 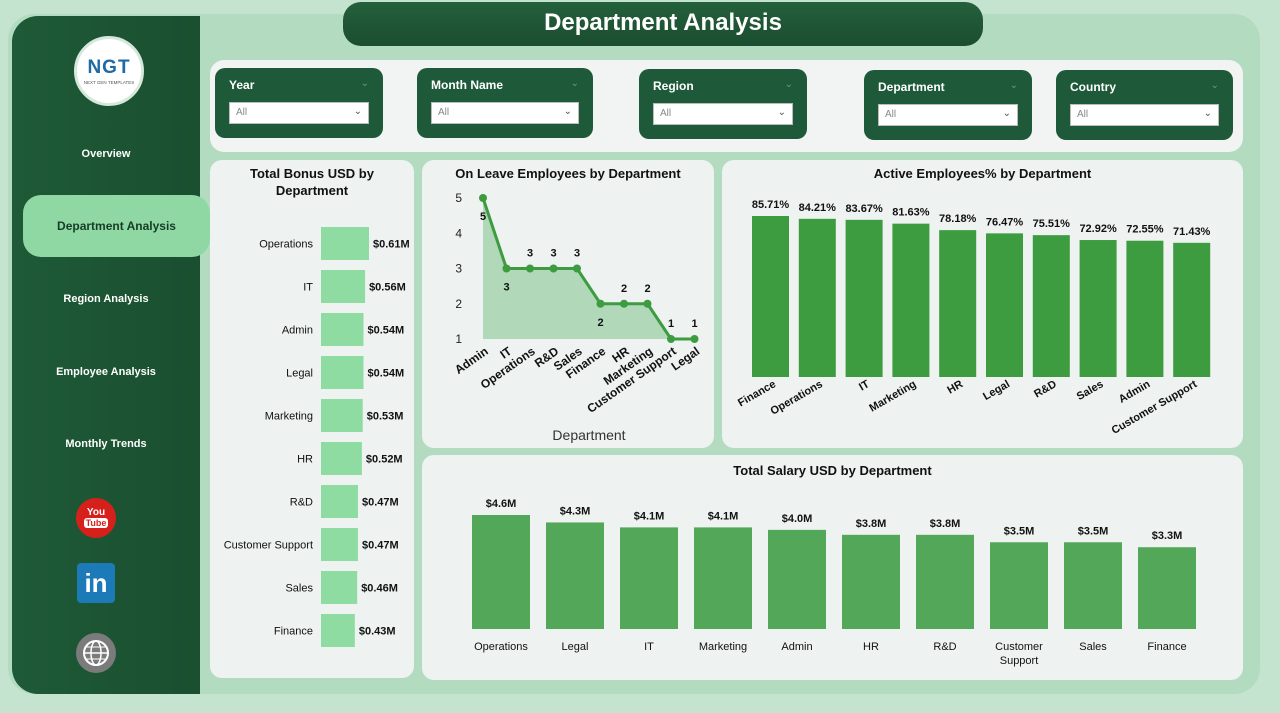 I want to click on bonus-chart-title: Total Bonus USD by Department, so click(x=312, y=182).